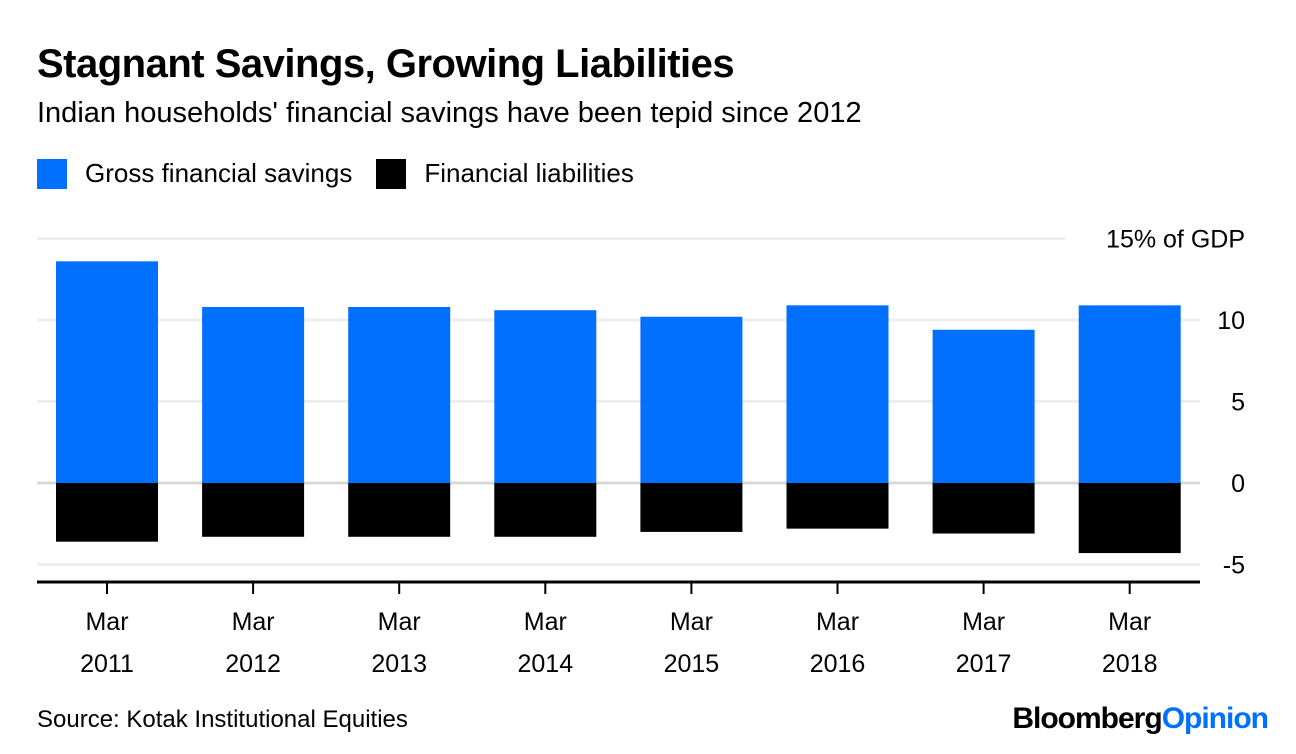 Image resolution: width=1296 pixels, height=754 pixels. Describe the element at coordinates (545, 664) in the screenshot. I see `x-tick-label: 2014` at that location.